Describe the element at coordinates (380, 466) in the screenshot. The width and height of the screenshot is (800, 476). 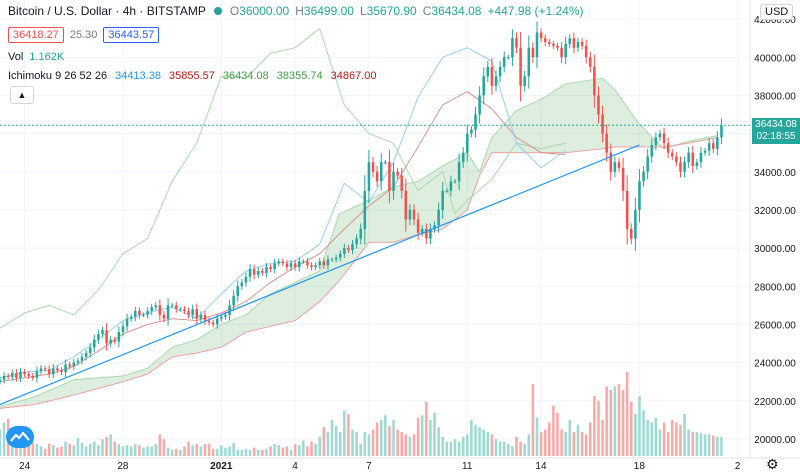
I see `time-axis: 24 28 2021 4 7 11 14 18 2` at that location.